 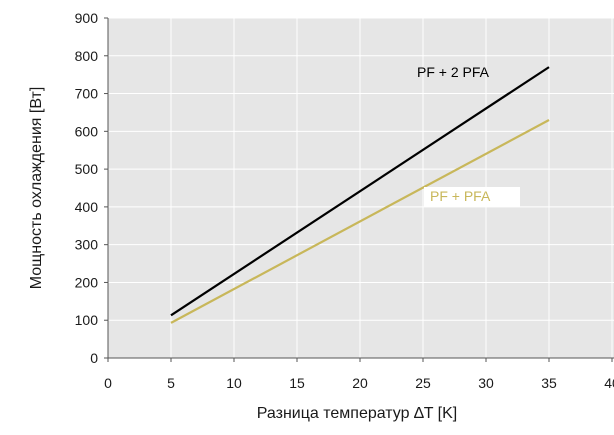 What do you see at coordinates (87, 245) in the screenshot?
I see `y-tick-label: 300` at bounding box center [87, 245].